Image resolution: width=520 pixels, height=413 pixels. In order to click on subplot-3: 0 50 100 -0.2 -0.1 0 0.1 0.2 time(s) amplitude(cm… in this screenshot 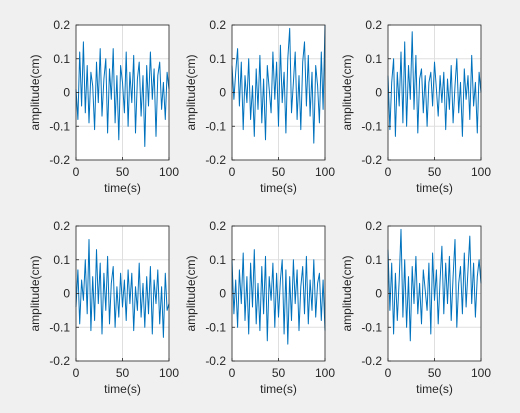, I will do `click(415, 106)`.